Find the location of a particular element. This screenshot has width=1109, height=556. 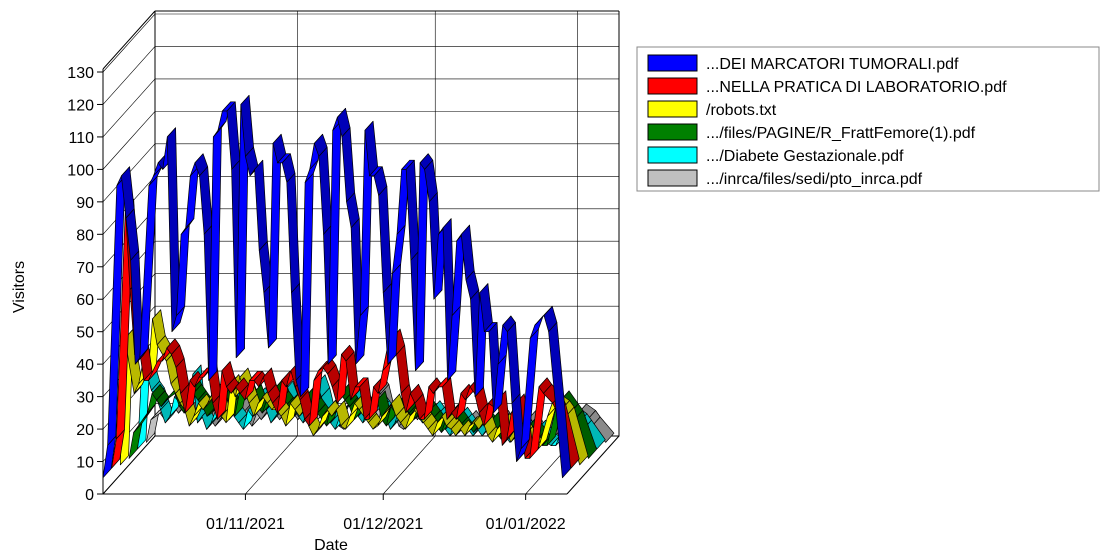

y-tick-label: 10 is located at coordinates (85, 463).